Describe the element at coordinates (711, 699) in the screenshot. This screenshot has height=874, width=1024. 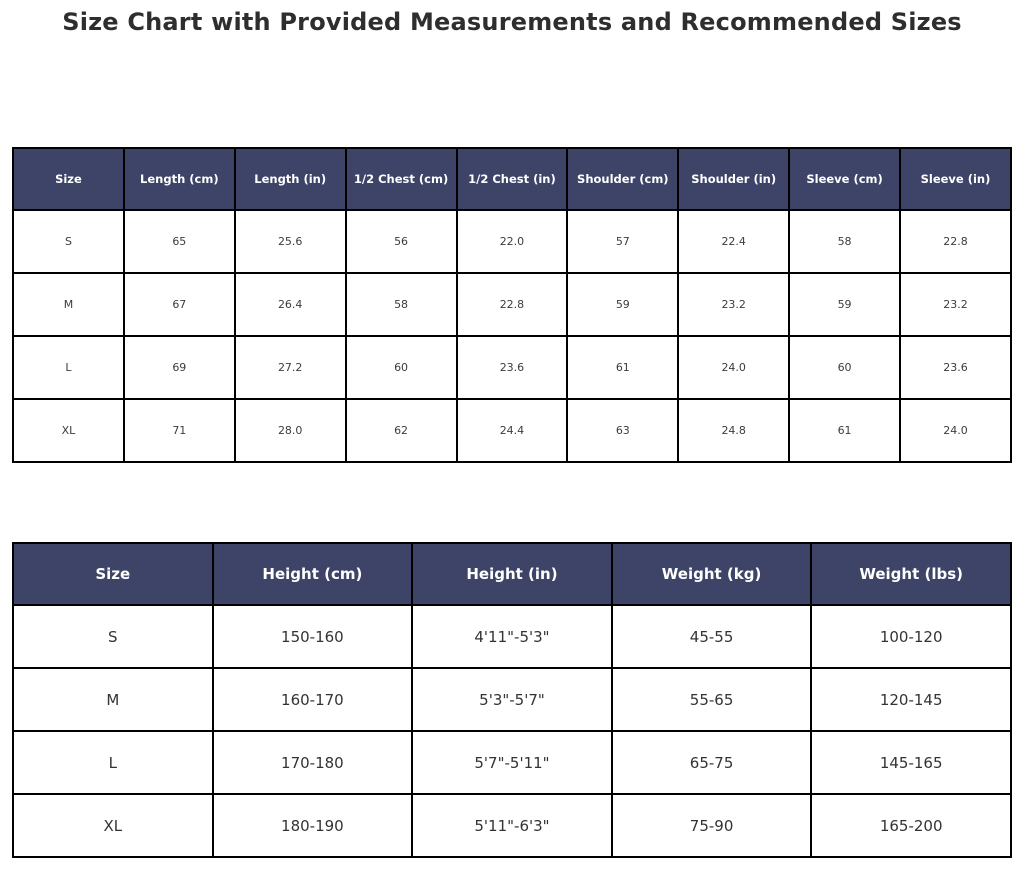
I see `data-cell: 55-65` at that location.